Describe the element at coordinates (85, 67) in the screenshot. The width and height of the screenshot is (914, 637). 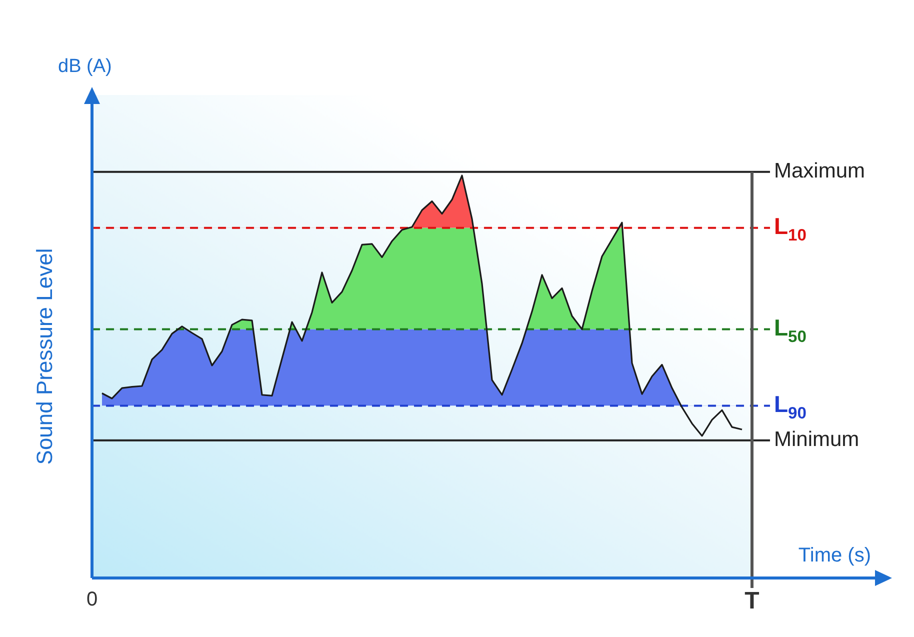
I see `text: dB (A)` at that location.